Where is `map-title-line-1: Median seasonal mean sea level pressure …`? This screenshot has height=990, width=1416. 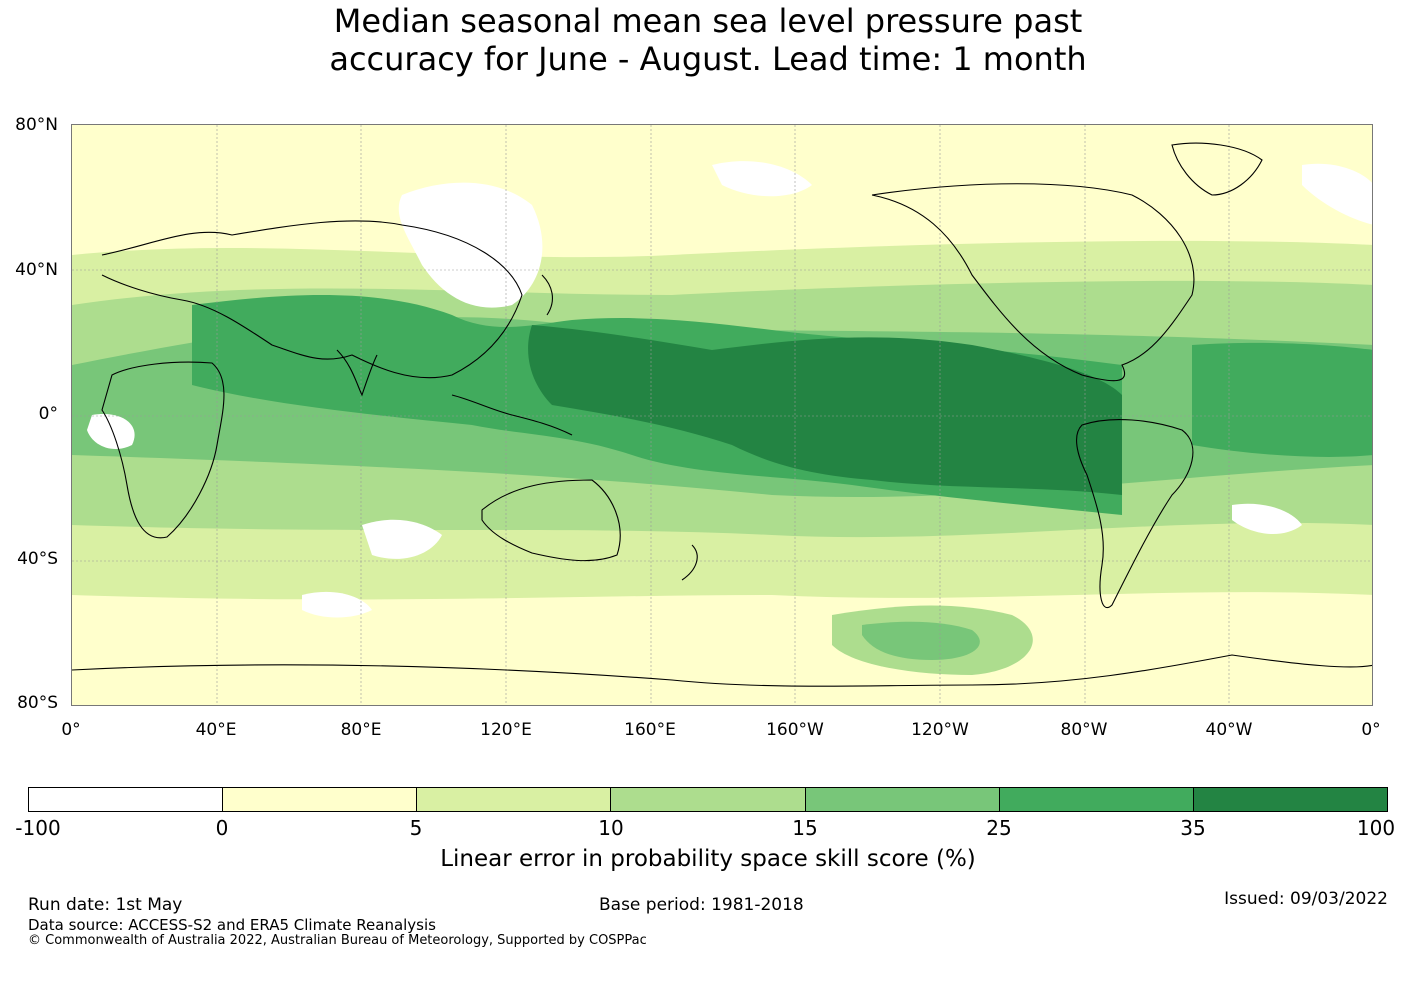 map-title-line-1: Median seasonal mean sea level pressure … is located at coordinates (708, 21).